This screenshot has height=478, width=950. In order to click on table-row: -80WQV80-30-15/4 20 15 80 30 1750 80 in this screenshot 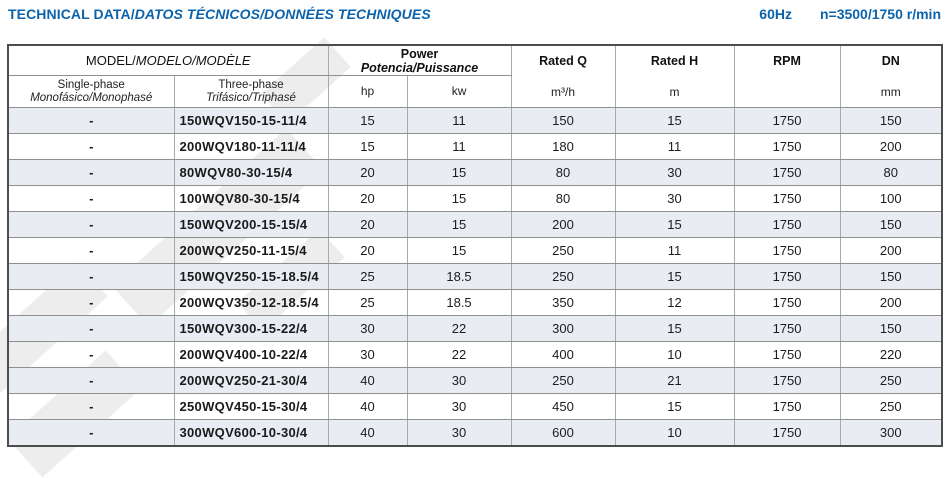, I will do `click(475, 172)`.